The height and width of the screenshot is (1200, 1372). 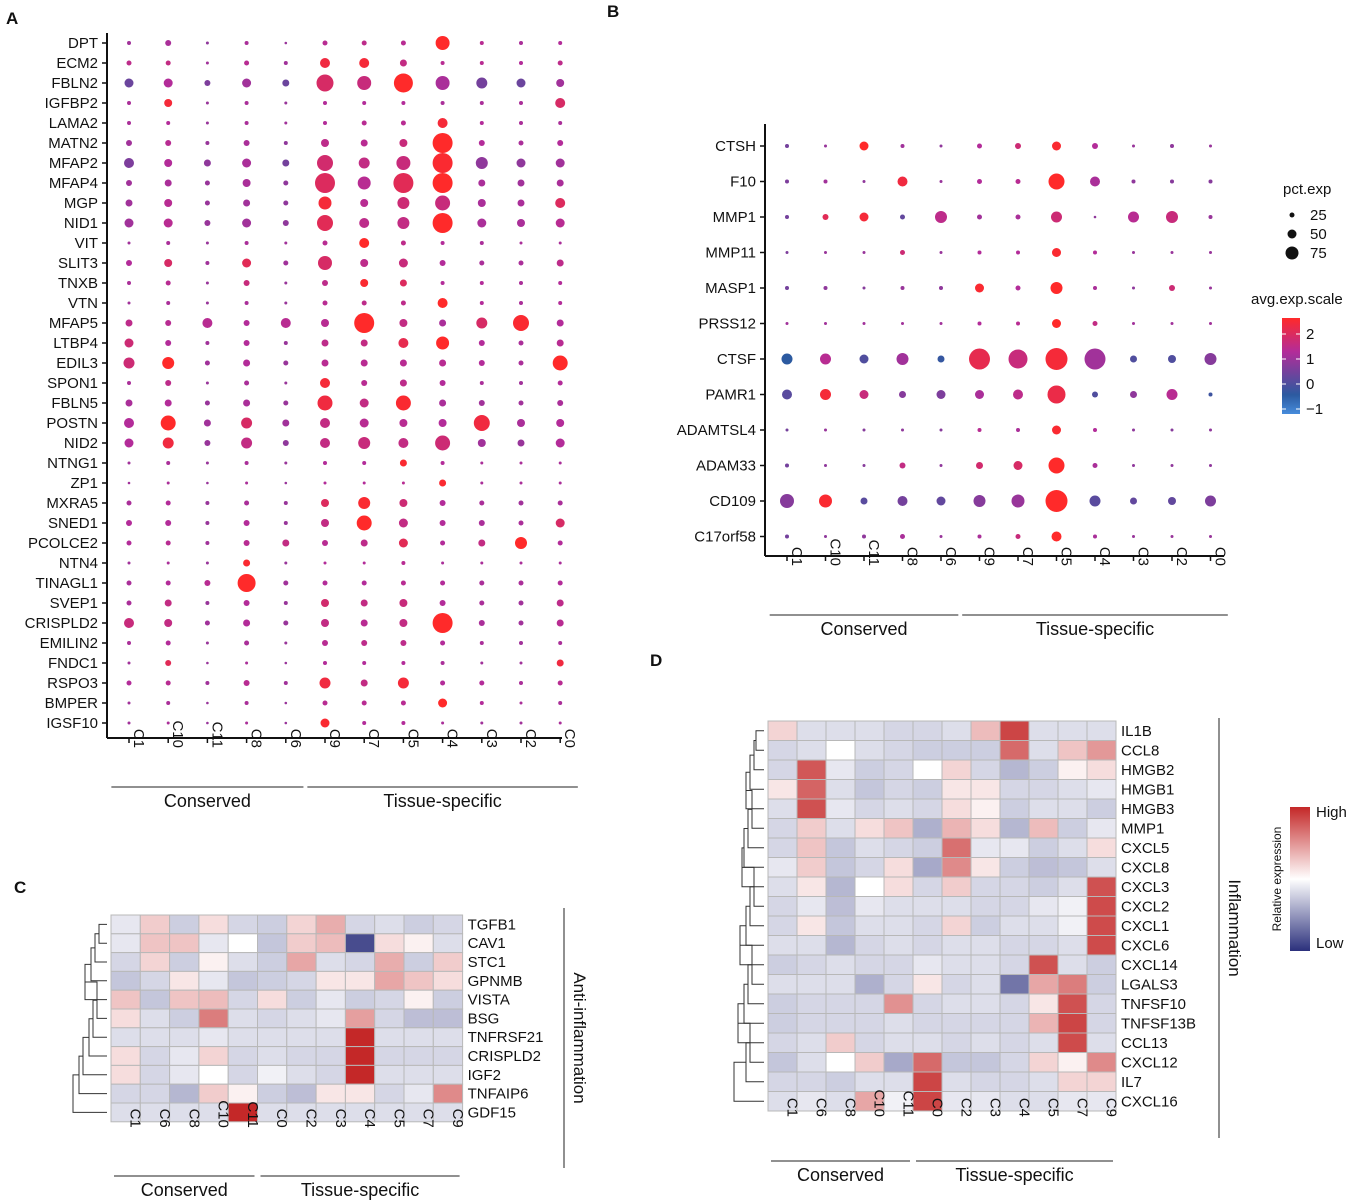 What do you see at coordinates (484, 1018) in the screenshot?
I see `panel-c-row-label: BSG` at bounding box center [484, 1018].